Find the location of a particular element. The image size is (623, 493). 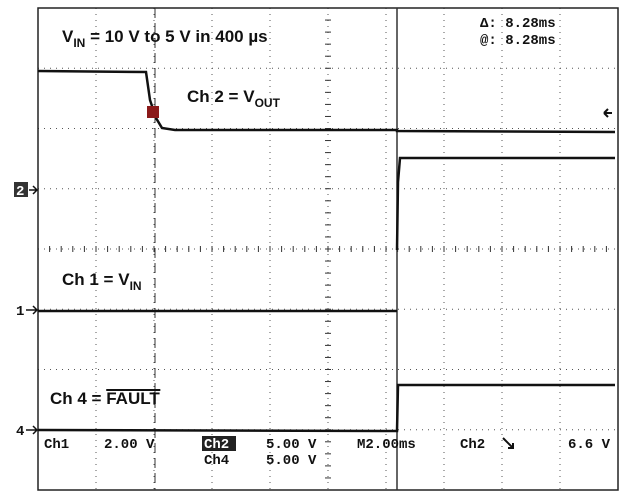

ch4-label: Ch 4 = FAULT is located at coordinates (105, 398).